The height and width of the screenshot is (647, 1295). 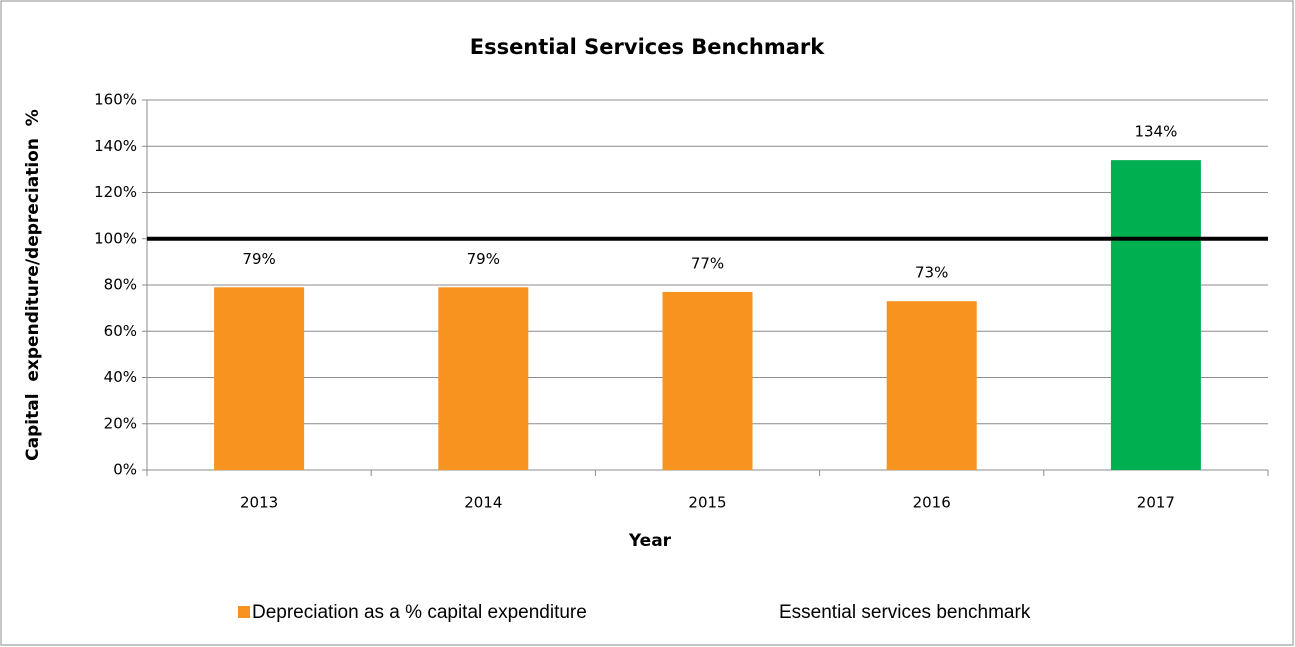 I want to click on chart-title: Essential Services Benchmark, so click(x=648, y=47).